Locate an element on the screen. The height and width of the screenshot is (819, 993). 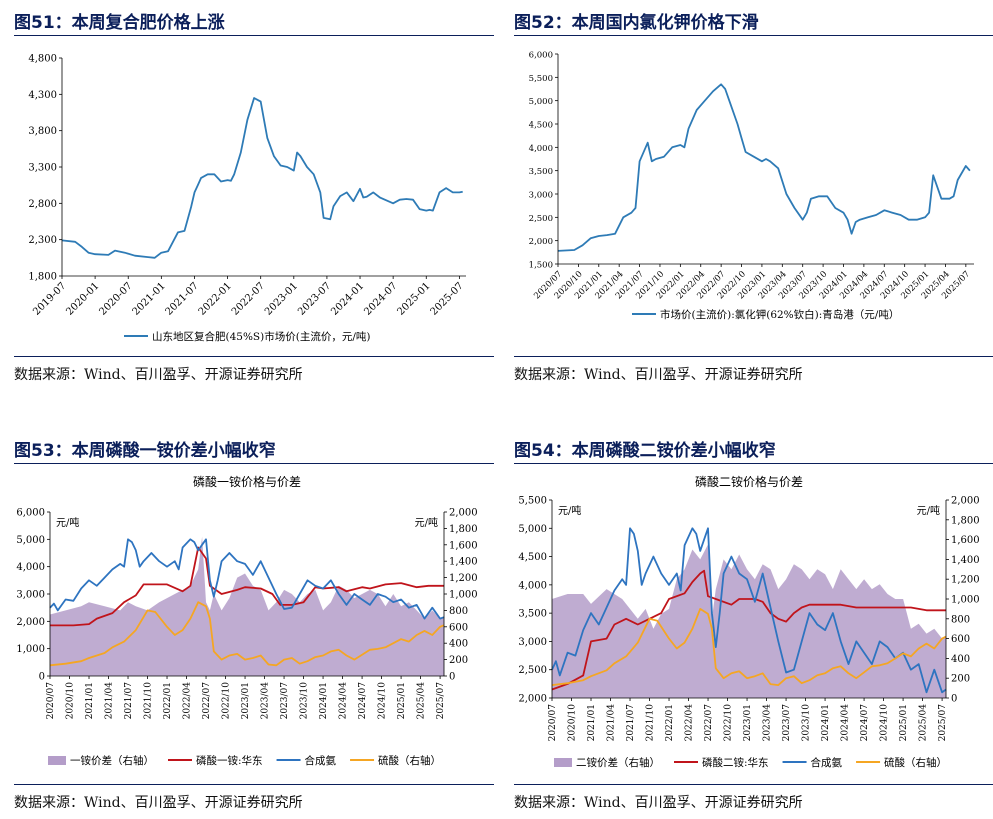
legend-item: 磷酸二铵:华东 is located at coordinates (721, 762).